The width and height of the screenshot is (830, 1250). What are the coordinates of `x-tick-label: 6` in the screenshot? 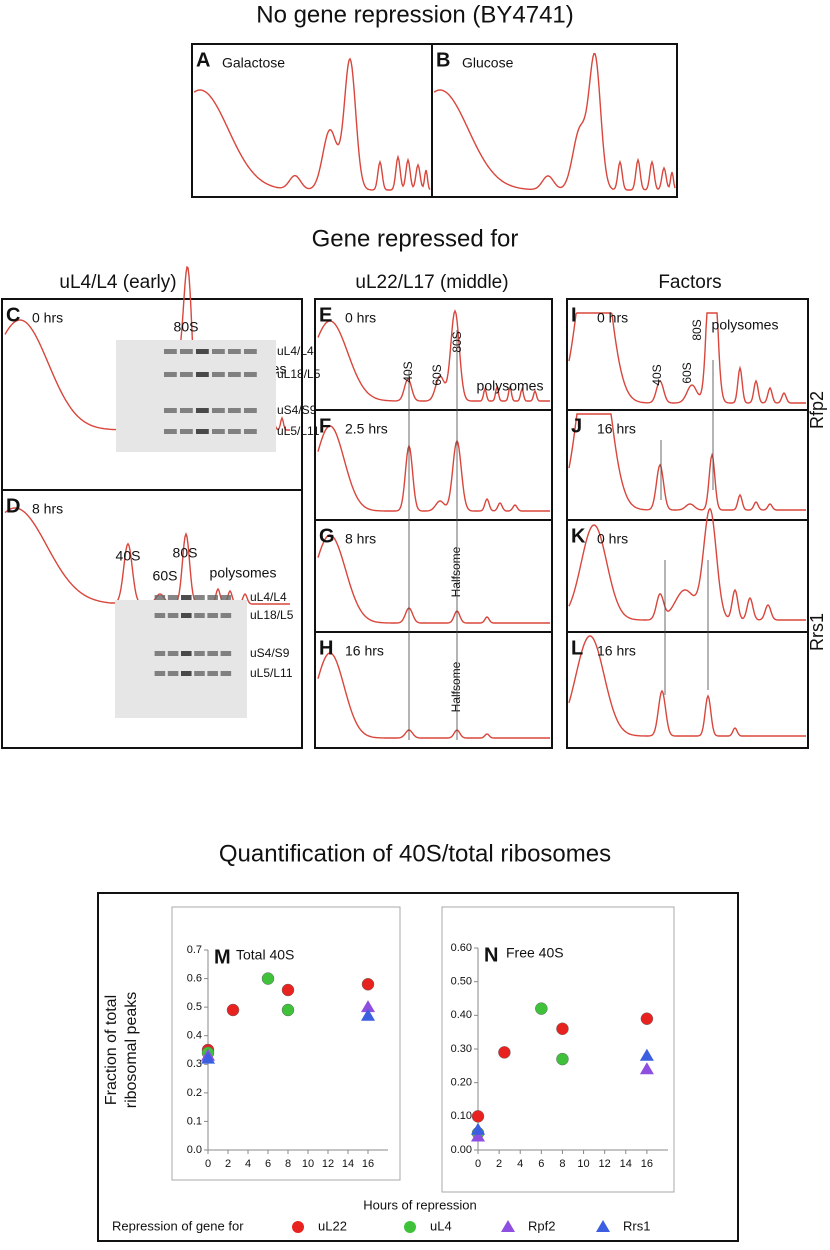 It's located at (268, 1164).